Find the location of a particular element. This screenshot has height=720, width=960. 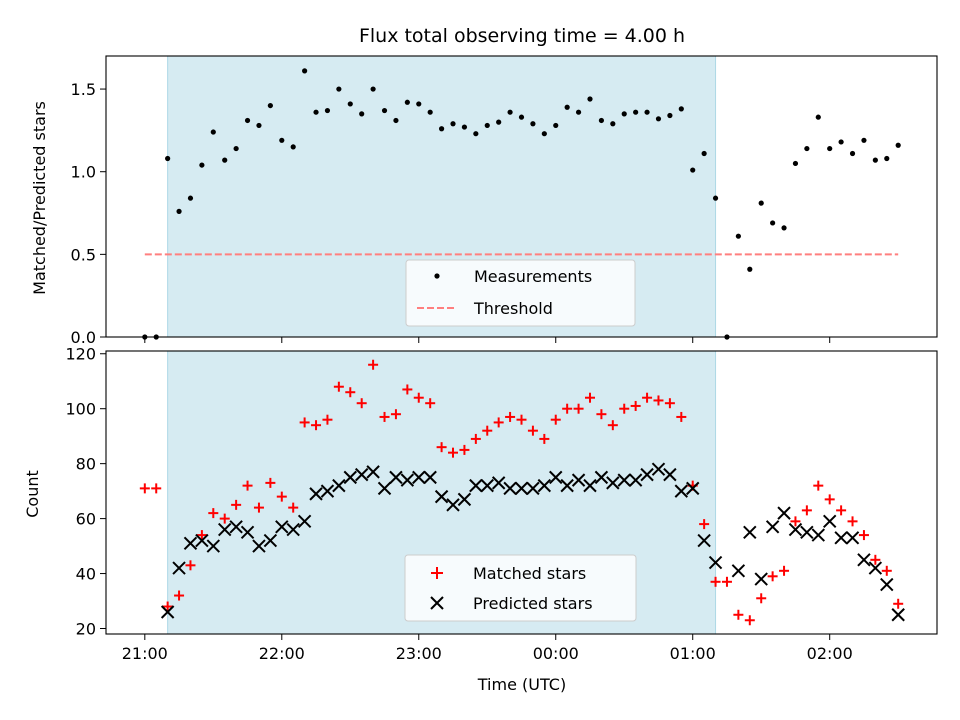

y-tick-label: 40 is located at coordinates (86, 574).